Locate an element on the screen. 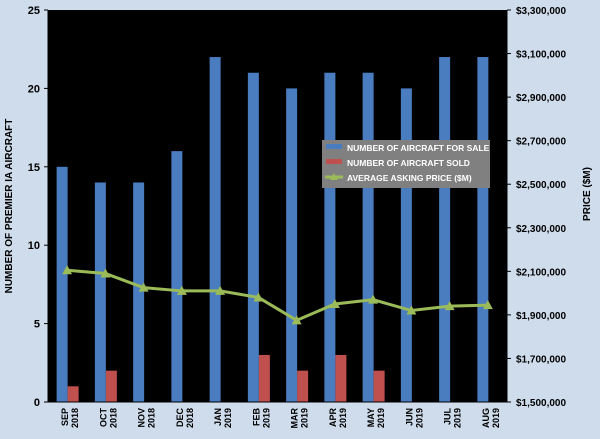 The image size is (600, 439). x-tick-label: JUN2019 is located at coordinates (414, 418).